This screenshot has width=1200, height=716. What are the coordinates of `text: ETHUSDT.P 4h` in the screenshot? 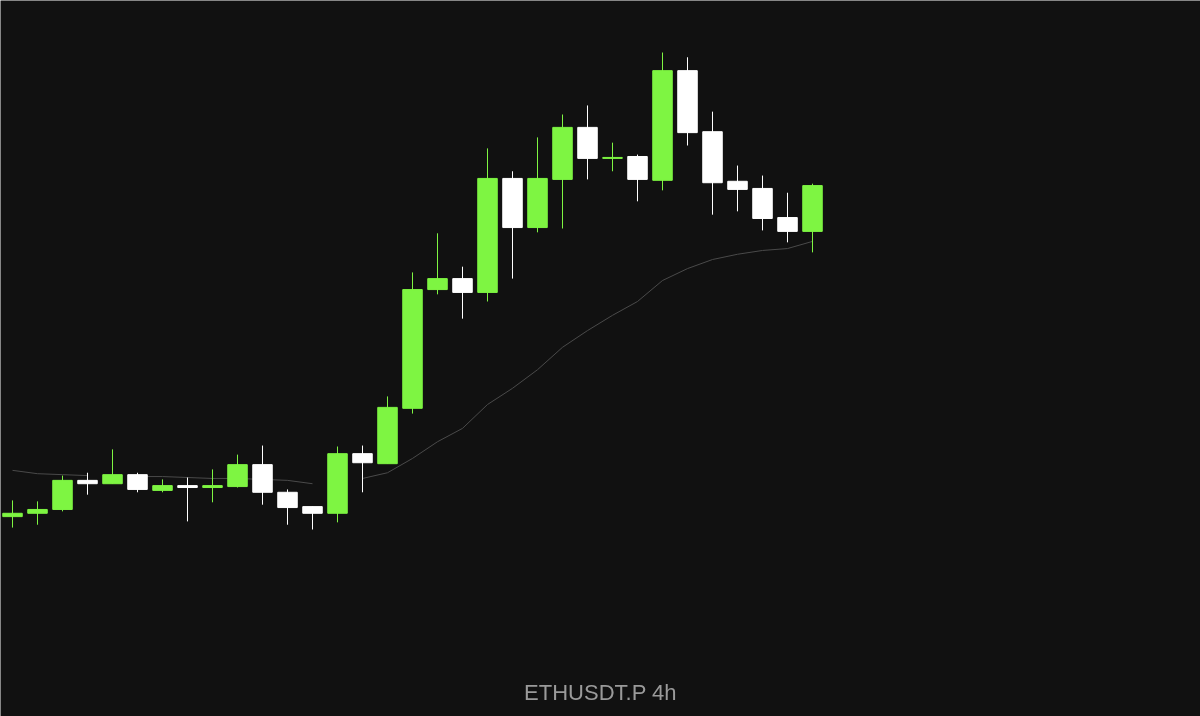 It's located at (600, 692).